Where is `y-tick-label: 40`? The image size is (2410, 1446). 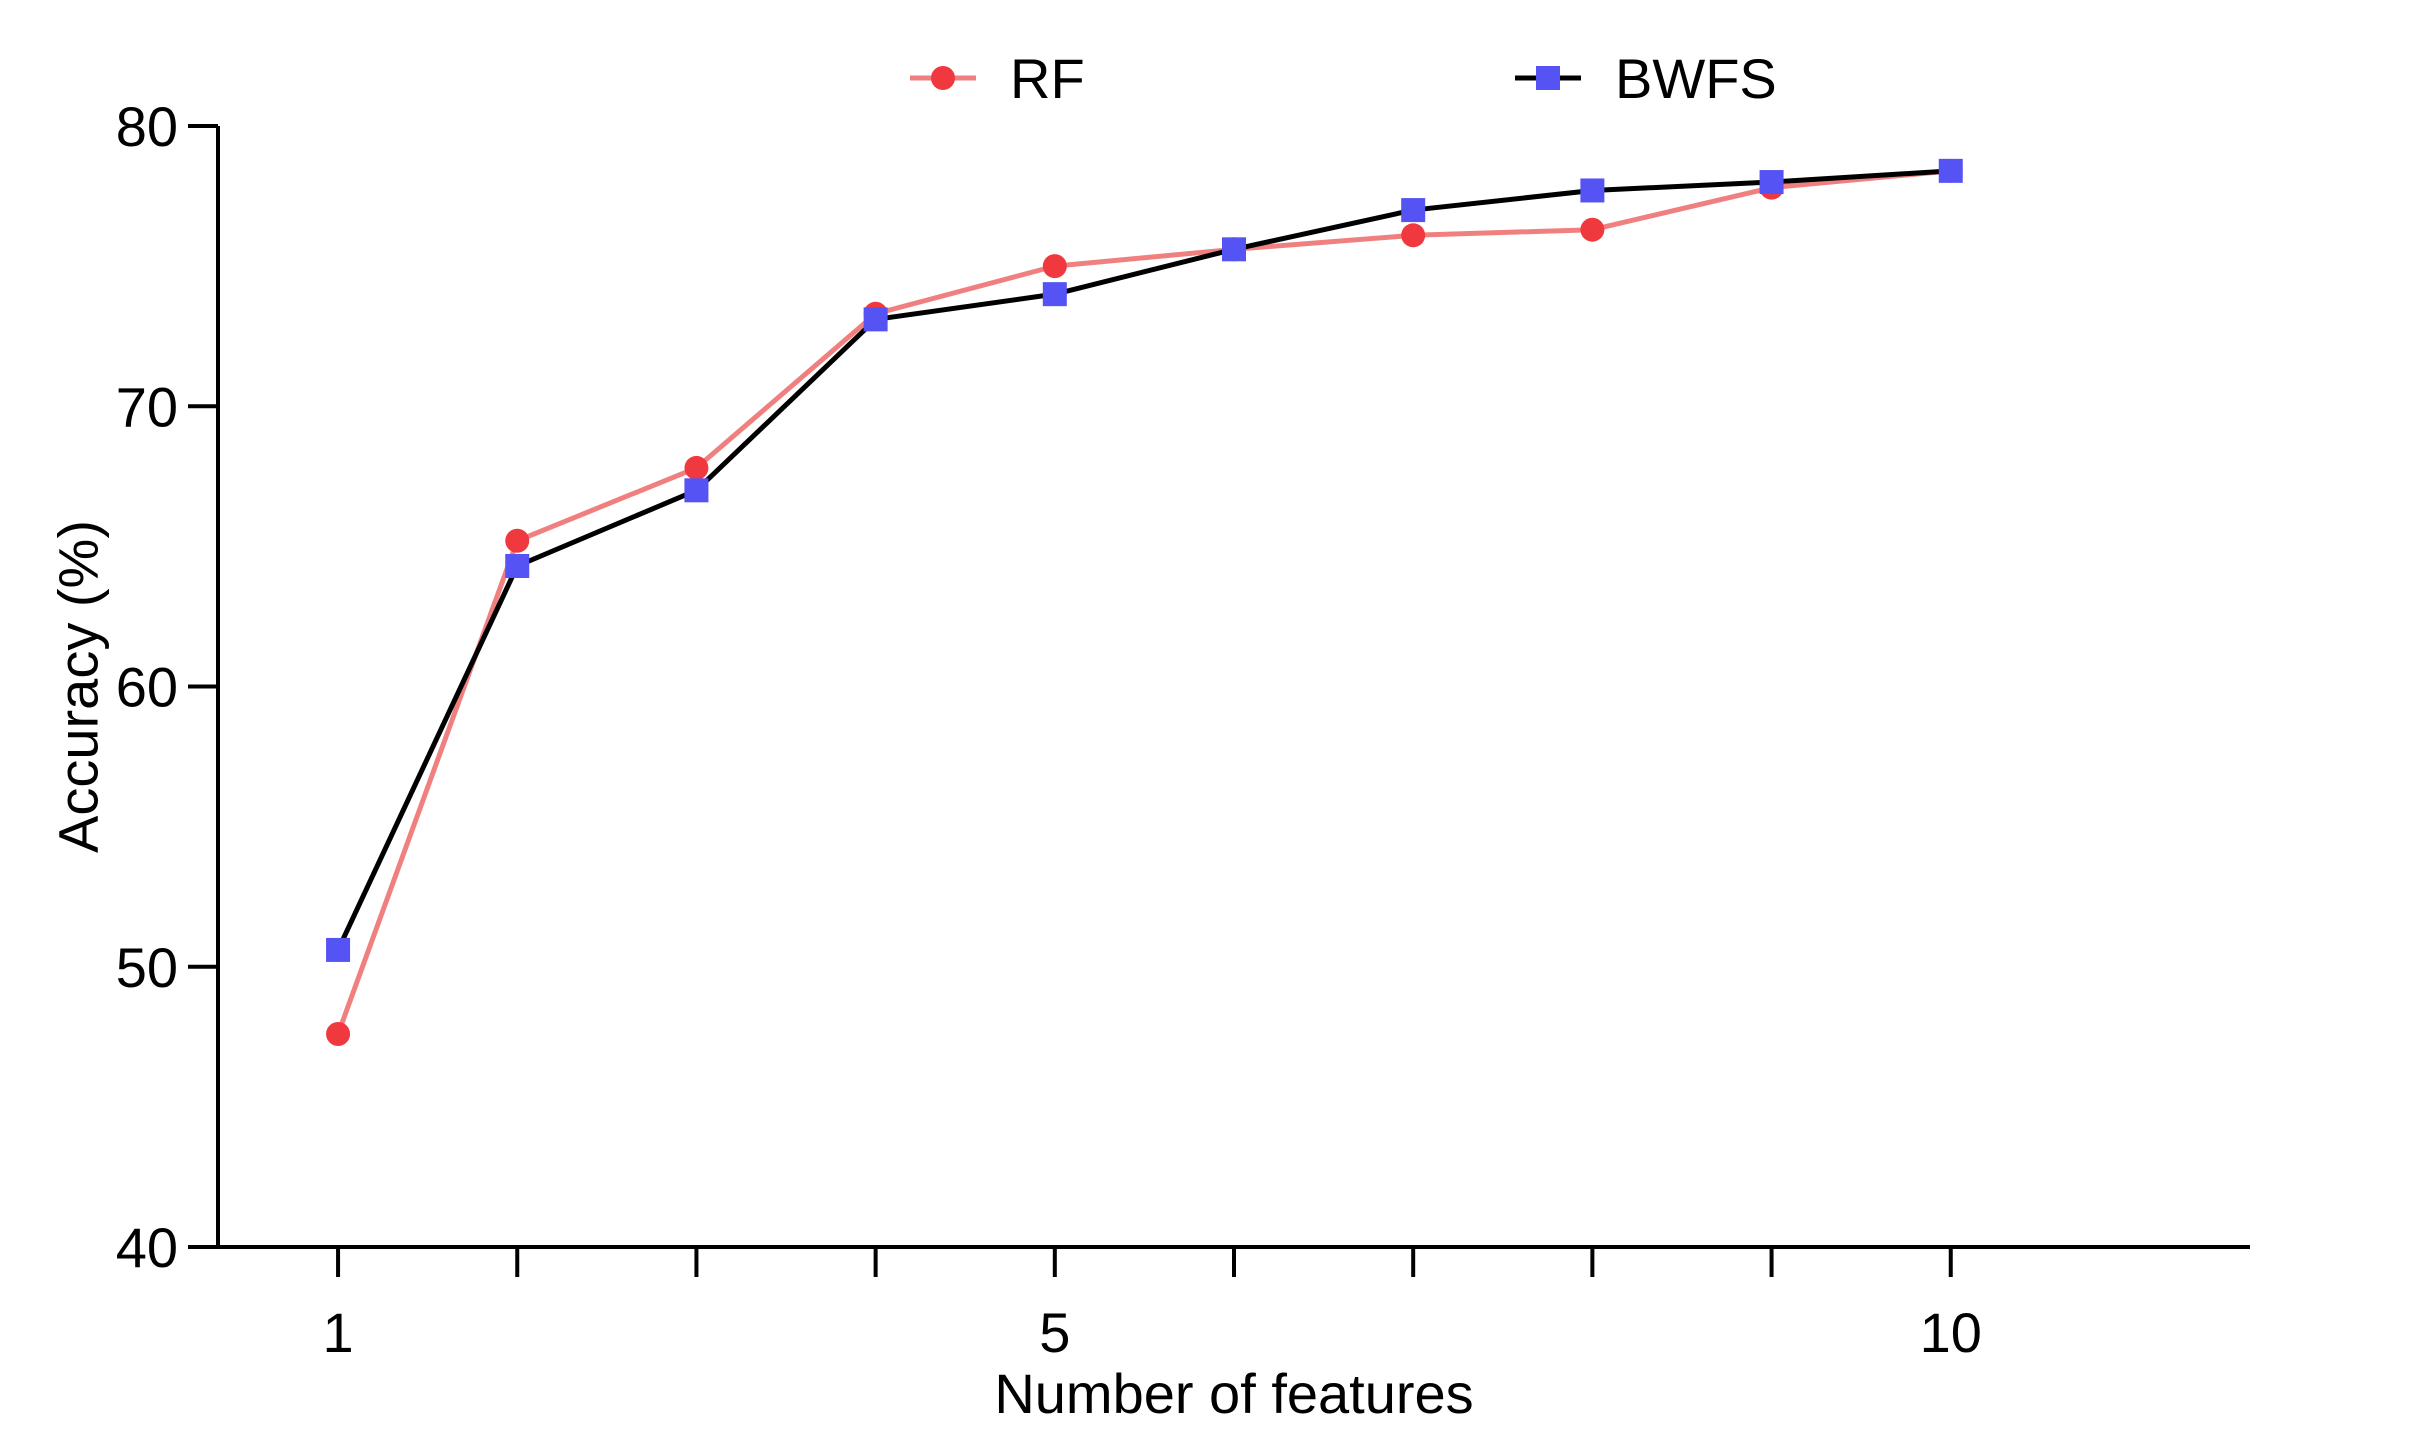 y-tick-label: 40 is located at coordinates (147, 1247).